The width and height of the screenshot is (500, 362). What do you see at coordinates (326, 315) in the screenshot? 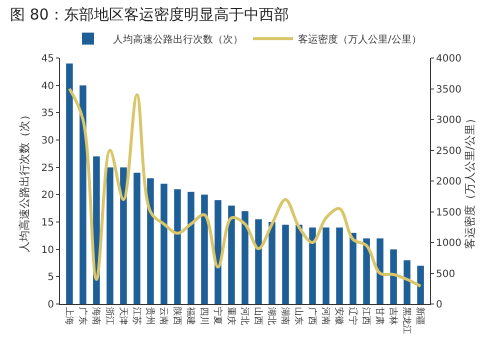
I see `x-tick-label: 河南` at bounding box center [326, 315].